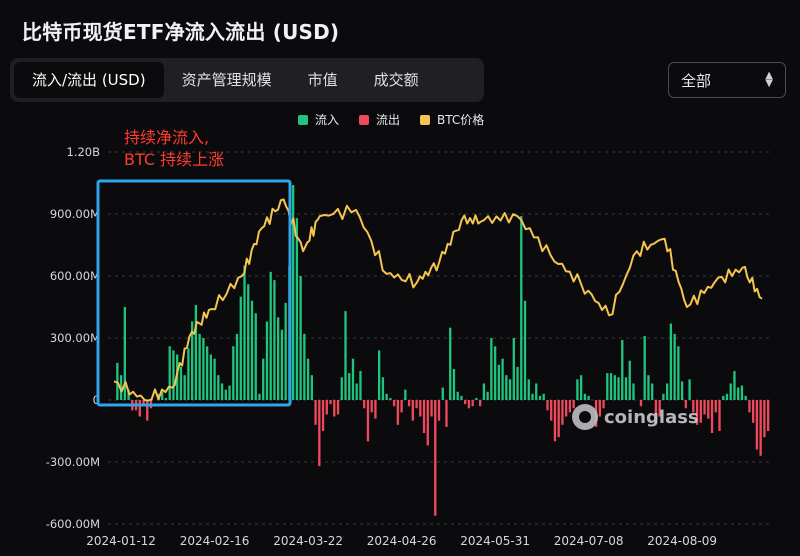 This screenshot has width=800, height=556. I want to click on tab-market-cap: 市值, so click(322, 80).